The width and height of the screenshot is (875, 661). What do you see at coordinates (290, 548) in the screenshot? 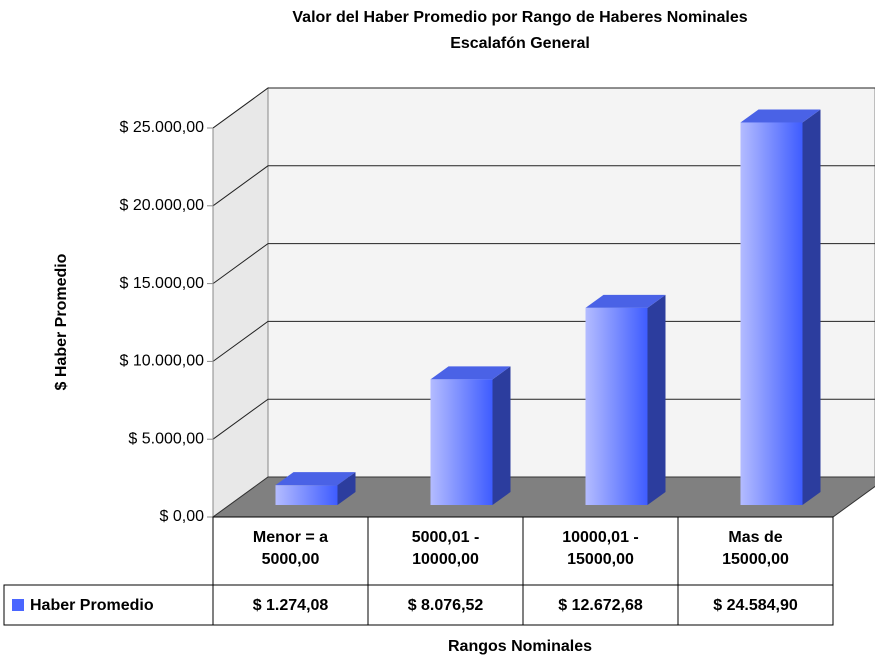
I see `x-tick-label: Menor = a 5000,00` at bounding box center [290, 548].